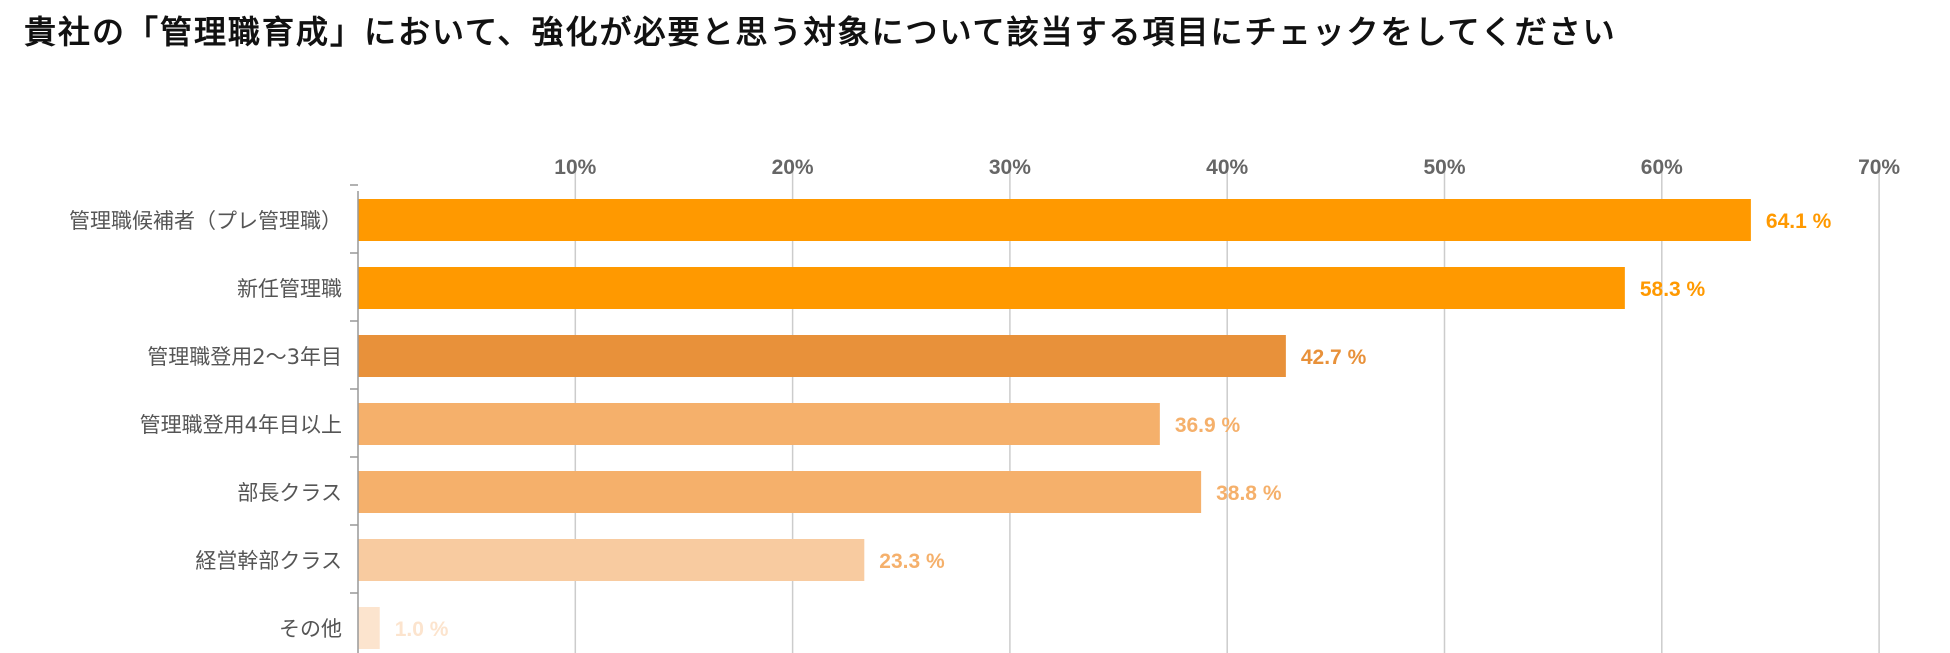 The height and width of the screenshot is (653, 1950). I want to click on category-label: 管理職登用2〜3年目, so click(244, 357).